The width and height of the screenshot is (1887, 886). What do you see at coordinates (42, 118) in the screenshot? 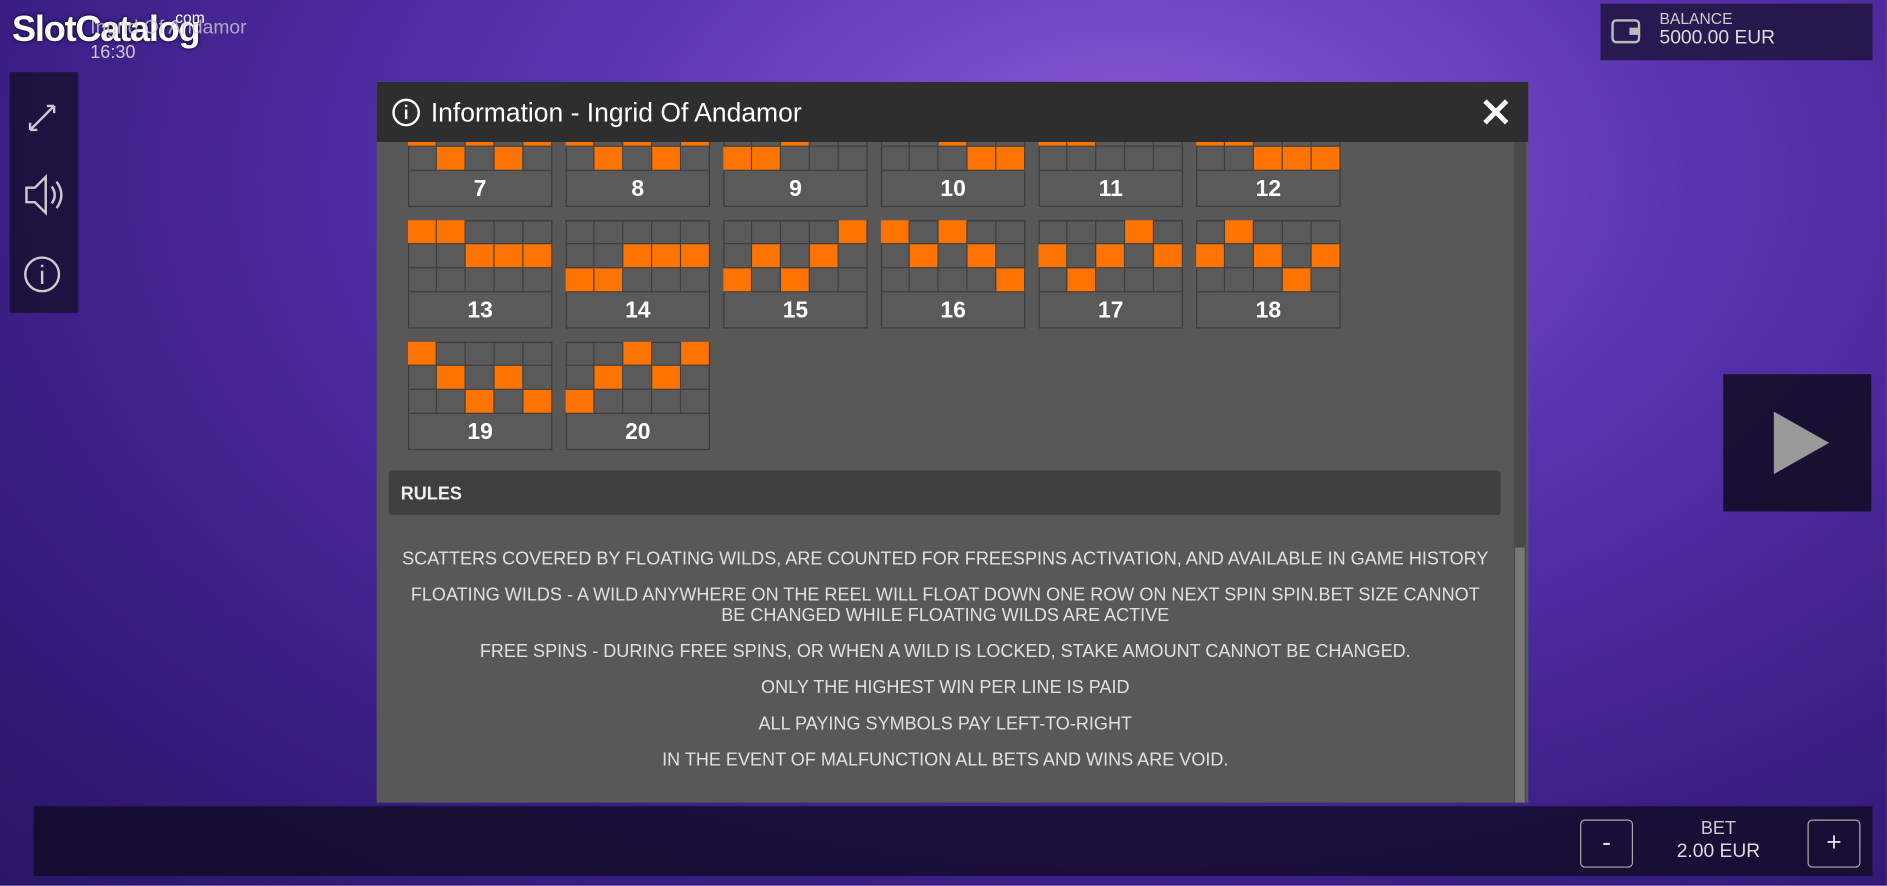
I see `fullscreen-icon` at bounding box center [42, 118].